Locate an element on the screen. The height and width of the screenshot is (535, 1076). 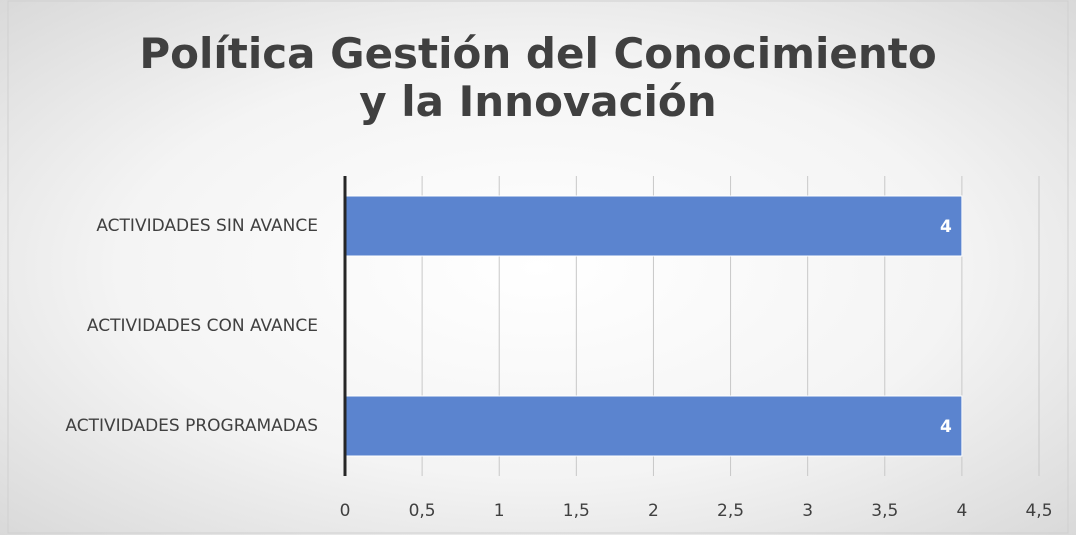
y-tick-label: ACTIVIDADES PROGRAMADAS is located at coordinates (191, 426).